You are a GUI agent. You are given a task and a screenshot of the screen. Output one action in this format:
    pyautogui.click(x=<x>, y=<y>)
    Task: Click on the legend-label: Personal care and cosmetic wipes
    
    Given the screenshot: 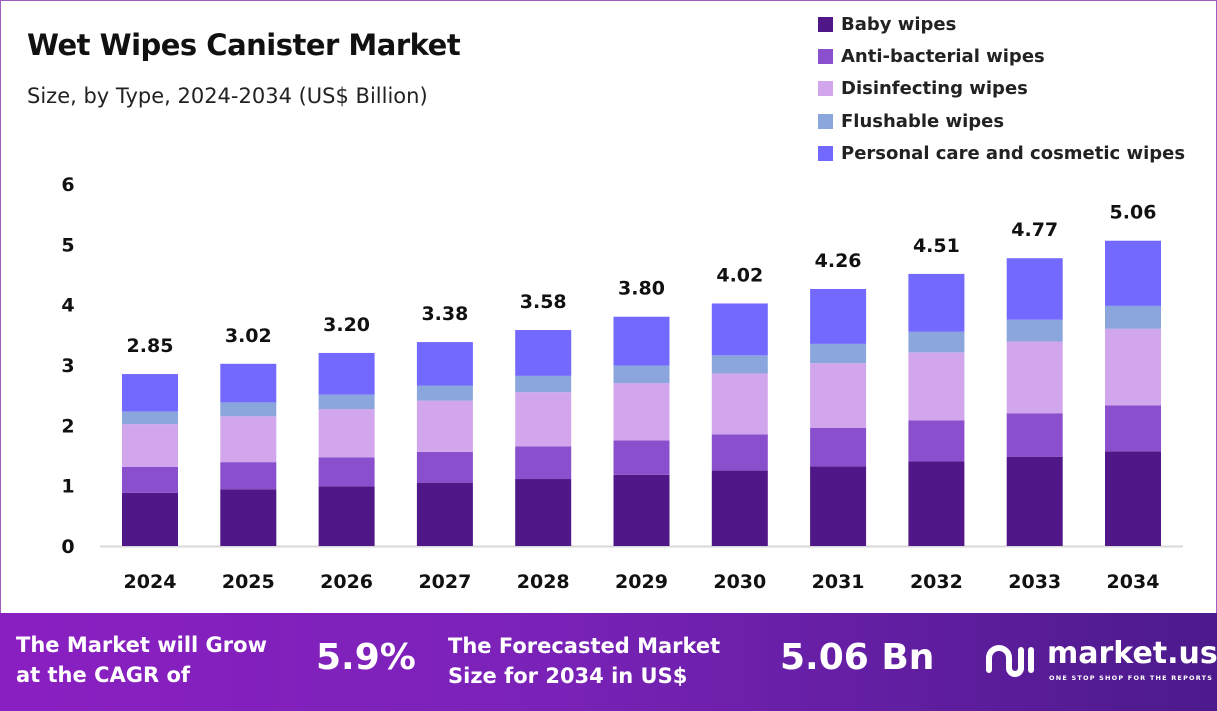 What is the action you would take?
    pyautogui.click(x=1013, y=153)
    